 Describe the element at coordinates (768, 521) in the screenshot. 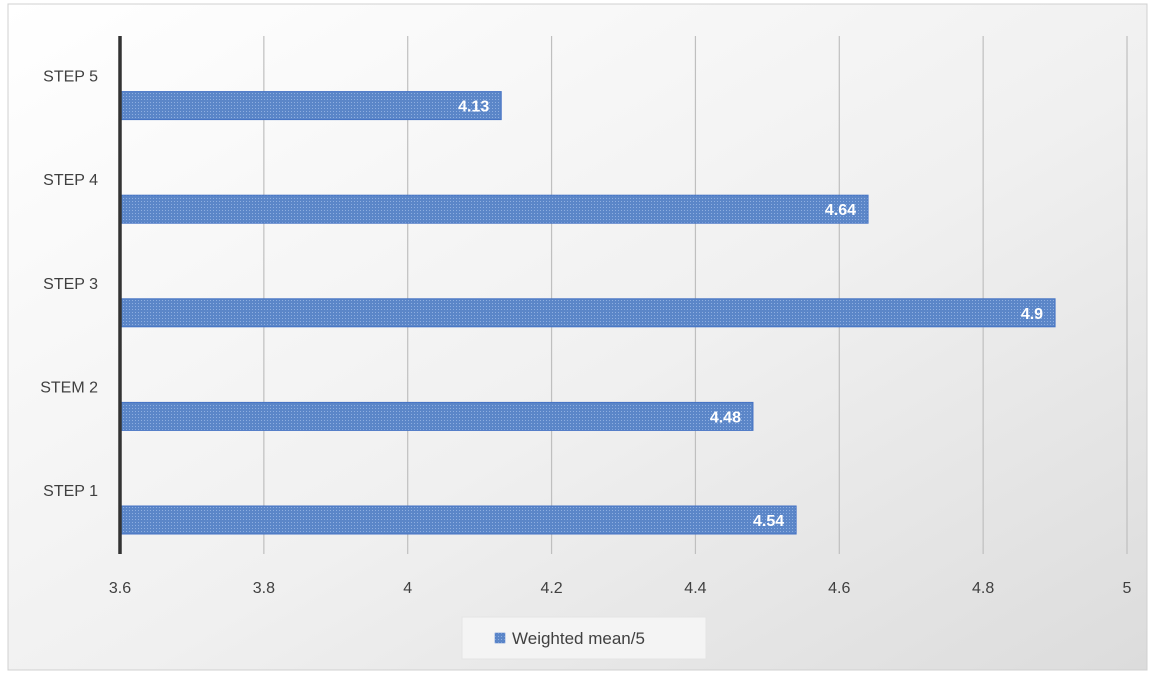

I see `data-label: 4.54` at that location.